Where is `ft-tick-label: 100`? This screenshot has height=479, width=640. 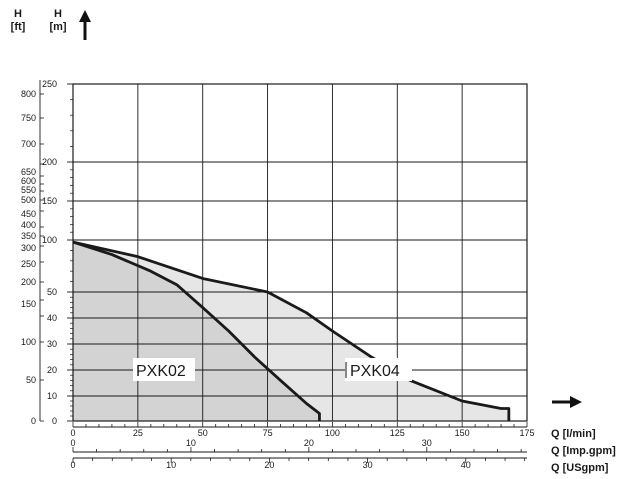
ft-tick-label: 100 is located at coordinates (28, 342).